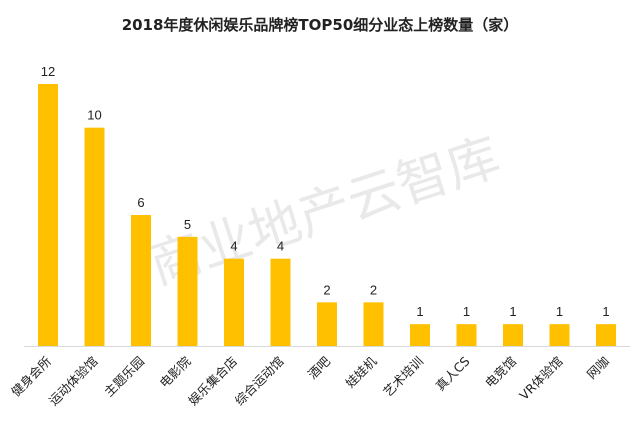 The height and width of the screenshot is (434, 640). What do you see at coordinates (403, 377) in the screenshot?
I see `category-label-9: 艺术培训` at bounding box center [403, 377].